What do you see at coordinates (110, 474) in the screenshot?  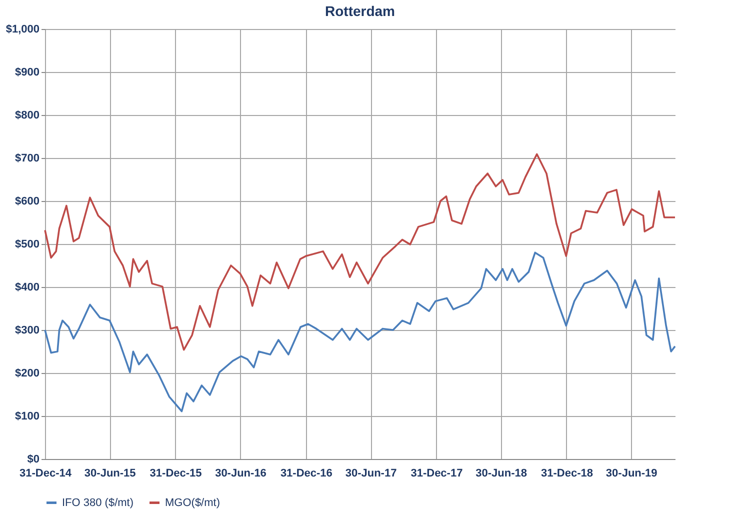 I see `x-tick-label: 30-Jun-15` at bounding box center [110, 474].